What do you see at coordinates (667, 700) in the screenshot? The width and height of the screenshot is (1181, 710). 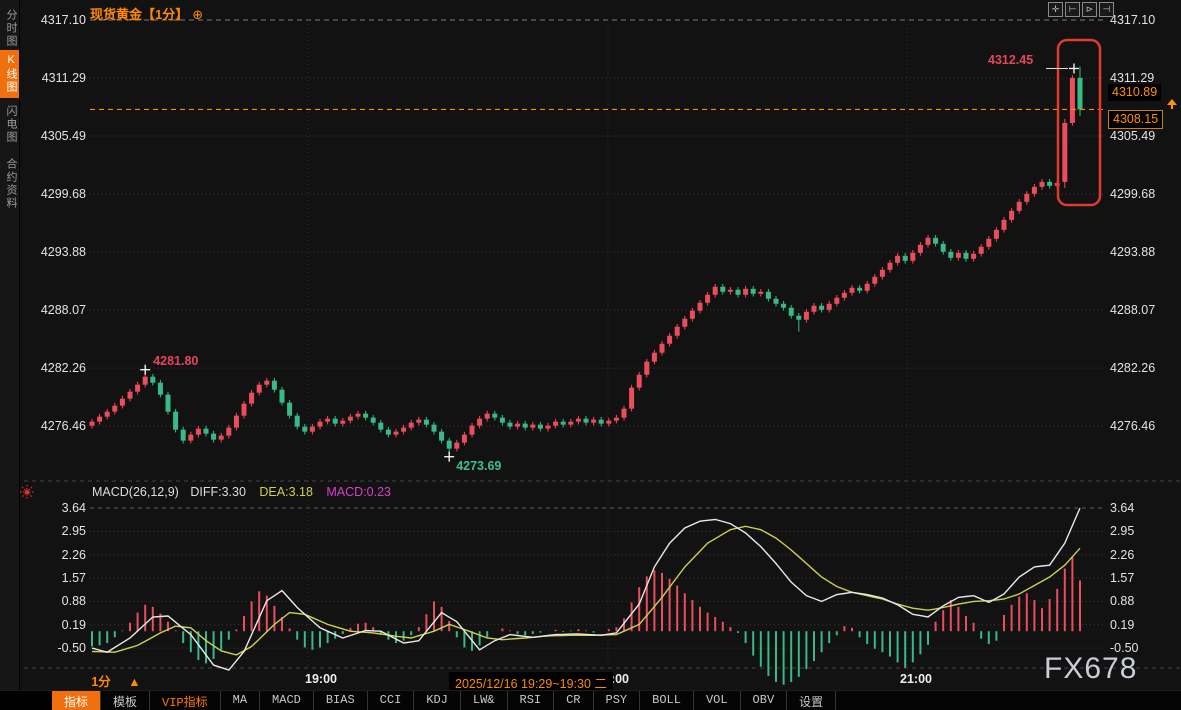 I see `toolbar-item-BOLL: BOLL` at bounding box center [667, 700].